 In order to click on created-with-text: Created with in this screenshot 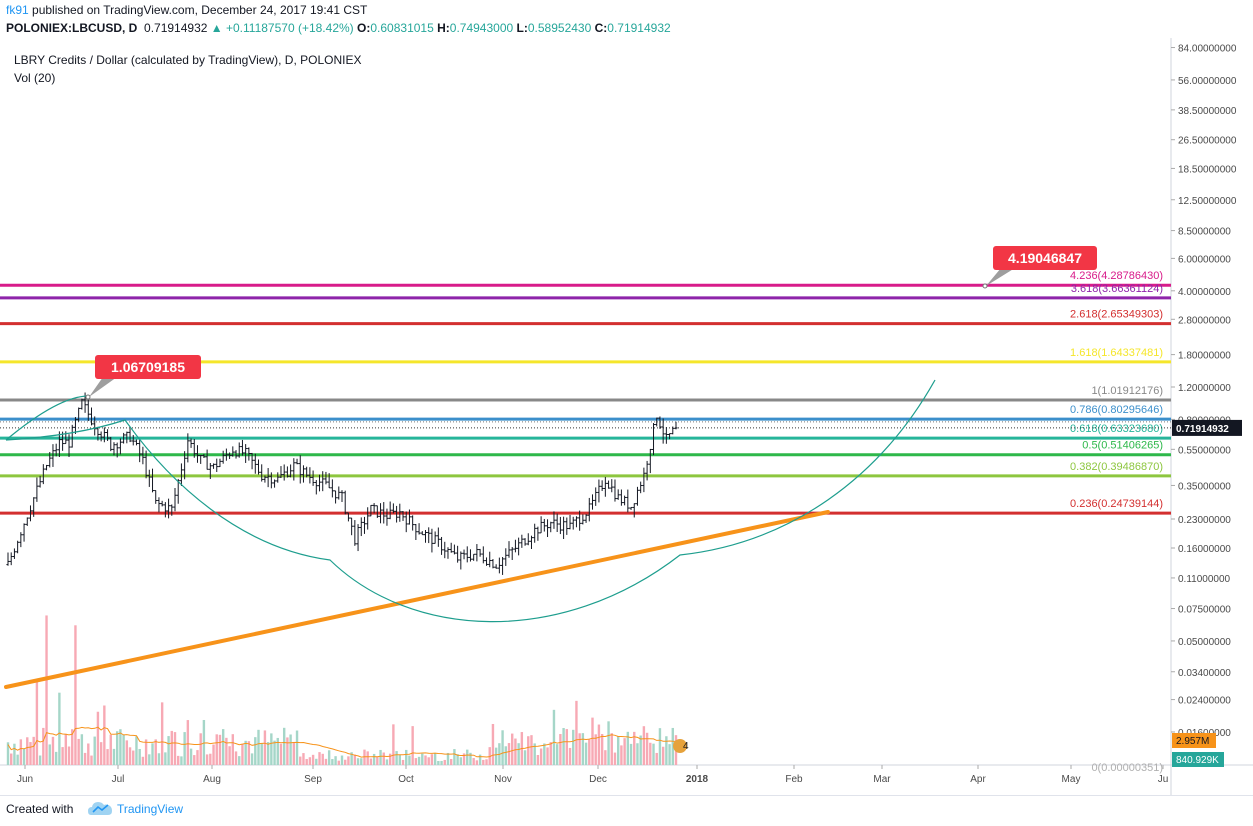, I will do `click(40, 809)`.